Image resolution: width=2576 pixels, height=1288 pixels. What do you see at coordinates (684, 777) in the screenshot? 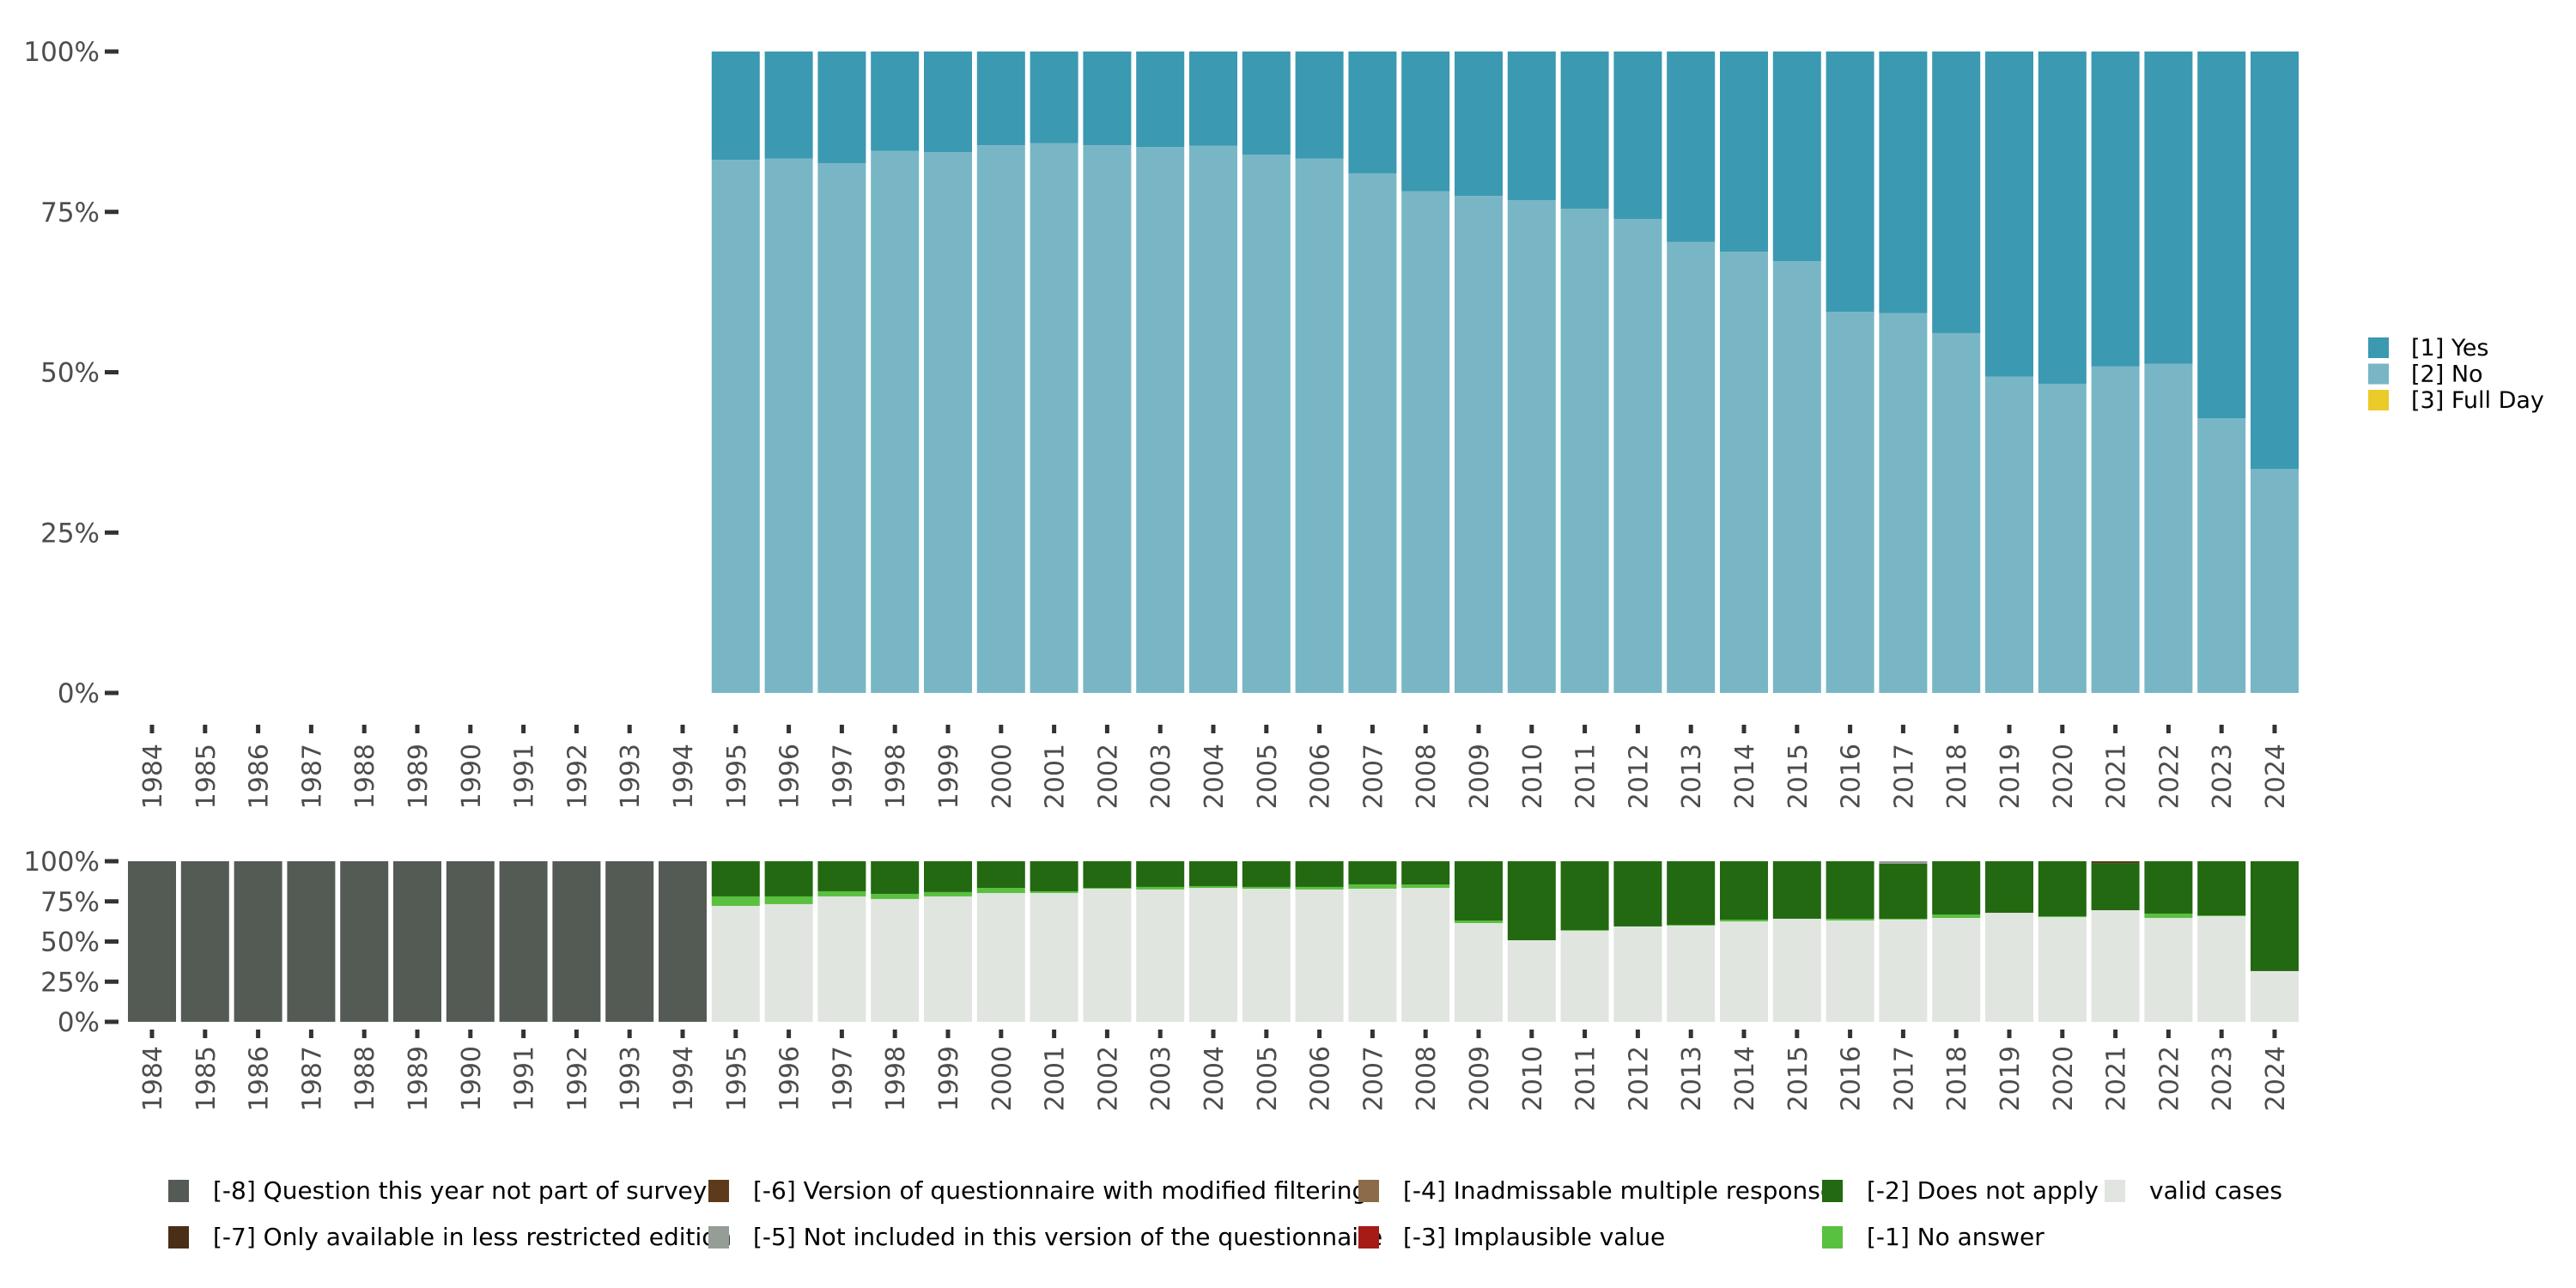
I see `x-tick-label: 1994` at bounding box center [684, 777].